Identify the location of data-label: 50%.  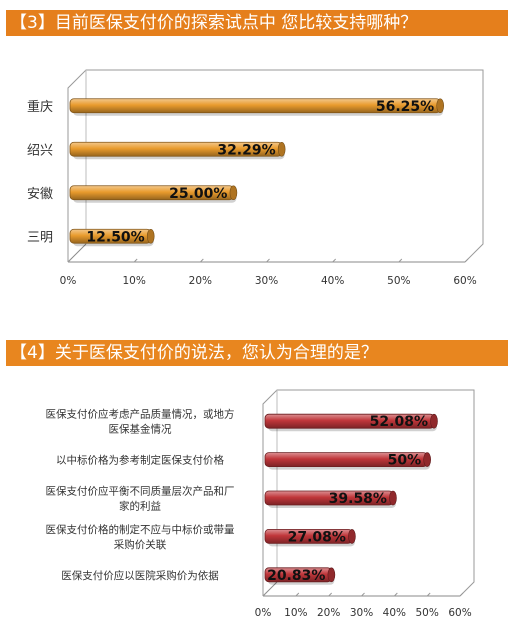
(405, 461).